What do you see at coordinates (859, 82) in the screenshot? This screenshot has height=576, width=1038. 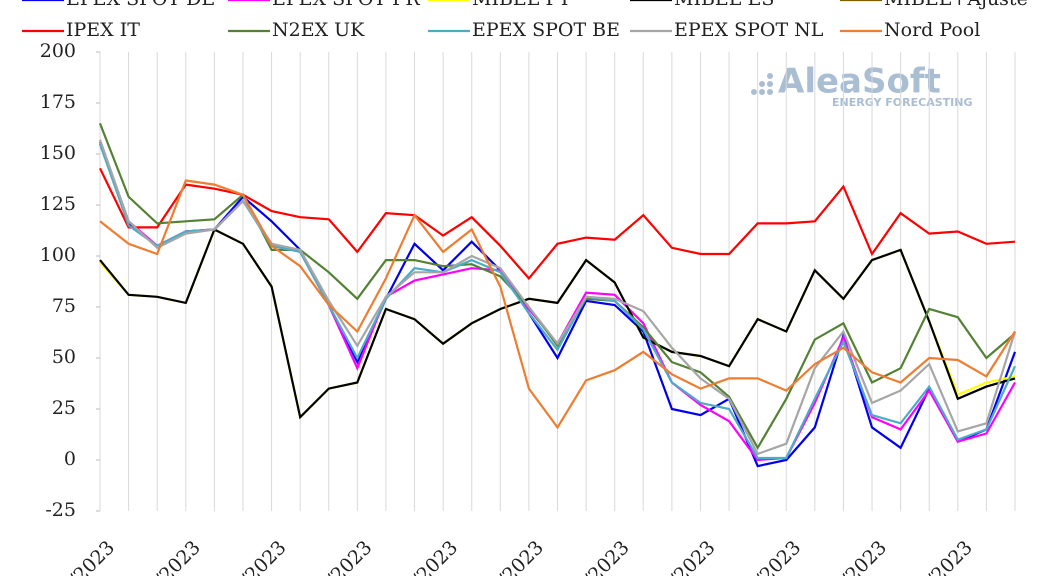 I see `logo-name: AleaSoft` at bounding box center [859, 82].